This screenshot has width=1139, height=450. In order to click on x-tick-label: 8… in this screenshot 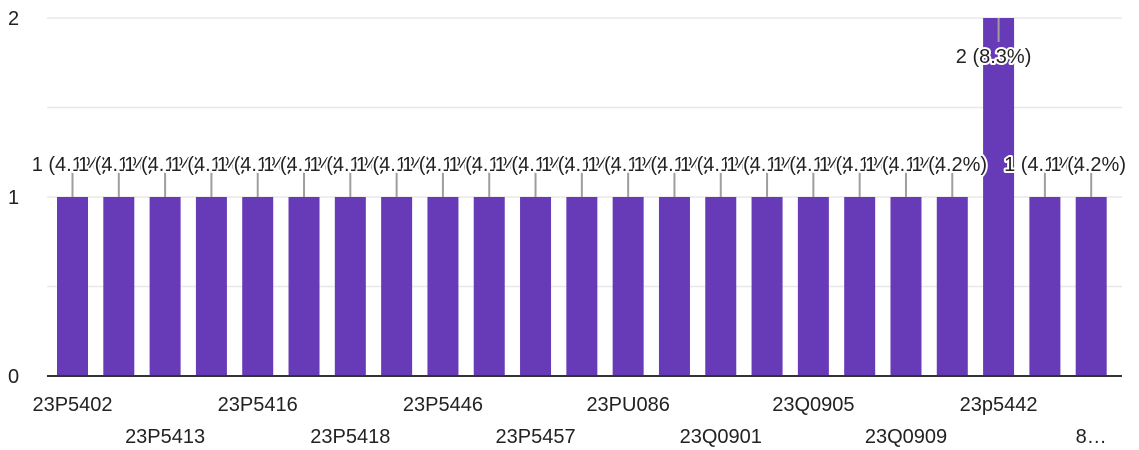, I will do `click(1091, 437)`.